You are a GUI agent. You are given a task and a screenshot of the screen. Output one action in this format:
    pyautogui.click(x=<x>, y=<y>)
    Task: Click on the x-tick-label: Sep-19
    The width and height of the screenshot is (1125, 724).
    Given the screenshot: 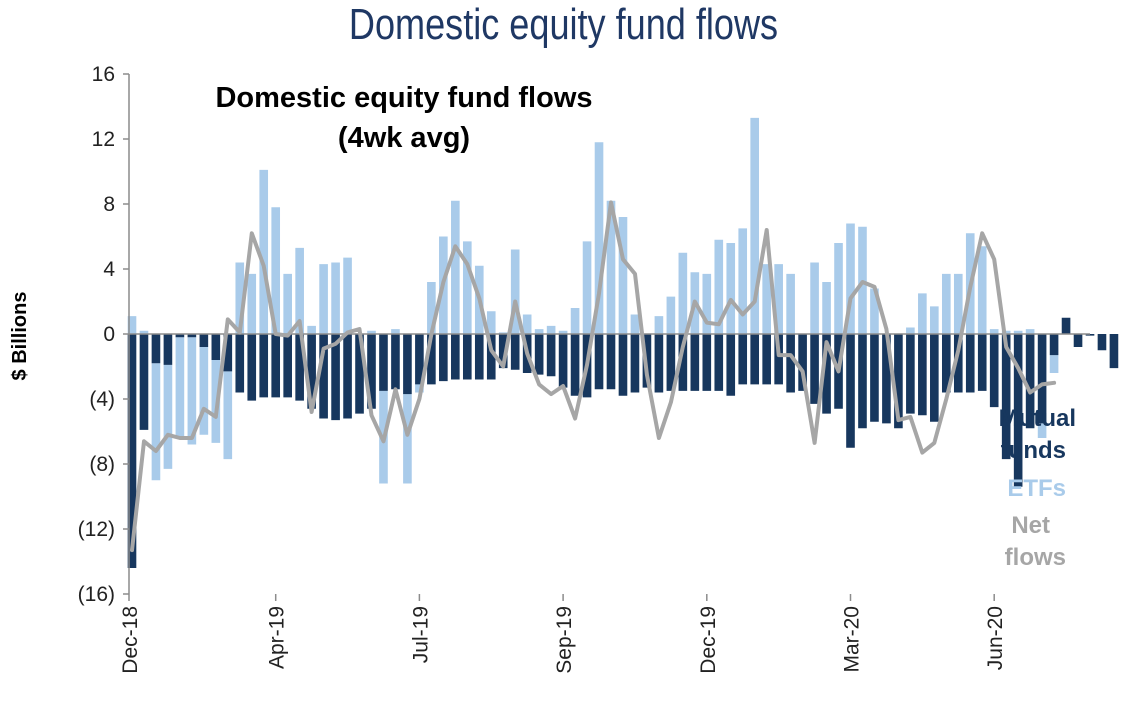 What is the action you would take?
    pyautogui.click(x=564, y=640)
    